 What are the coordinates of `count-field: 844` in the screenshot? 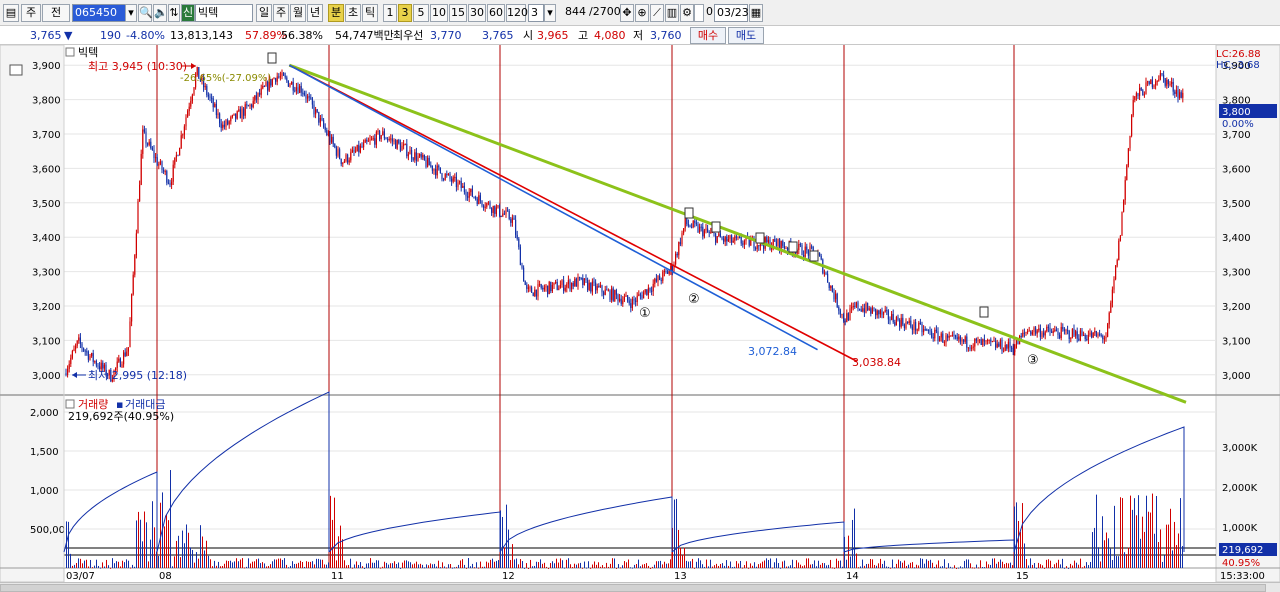 It's located at (575, 11).